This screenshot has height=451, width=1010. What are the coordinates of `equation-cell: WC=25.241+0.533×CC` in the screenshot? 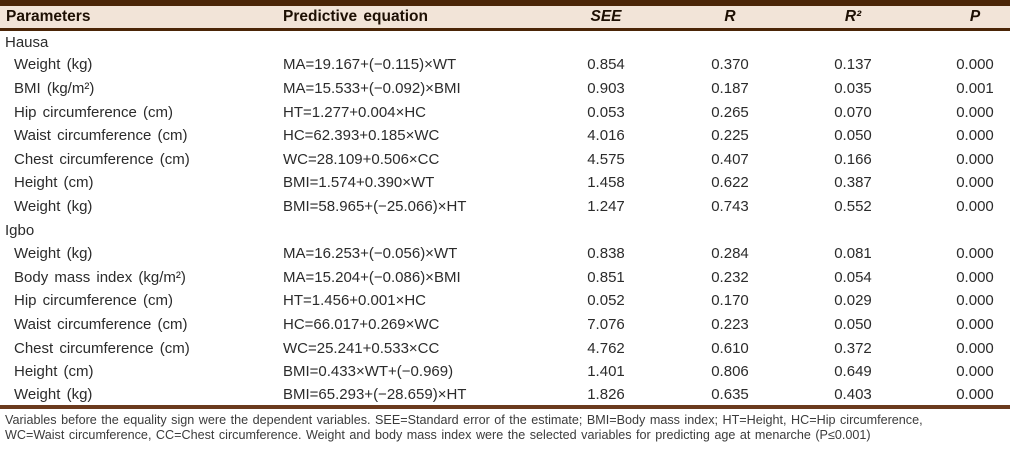 It's located at (361, 348).